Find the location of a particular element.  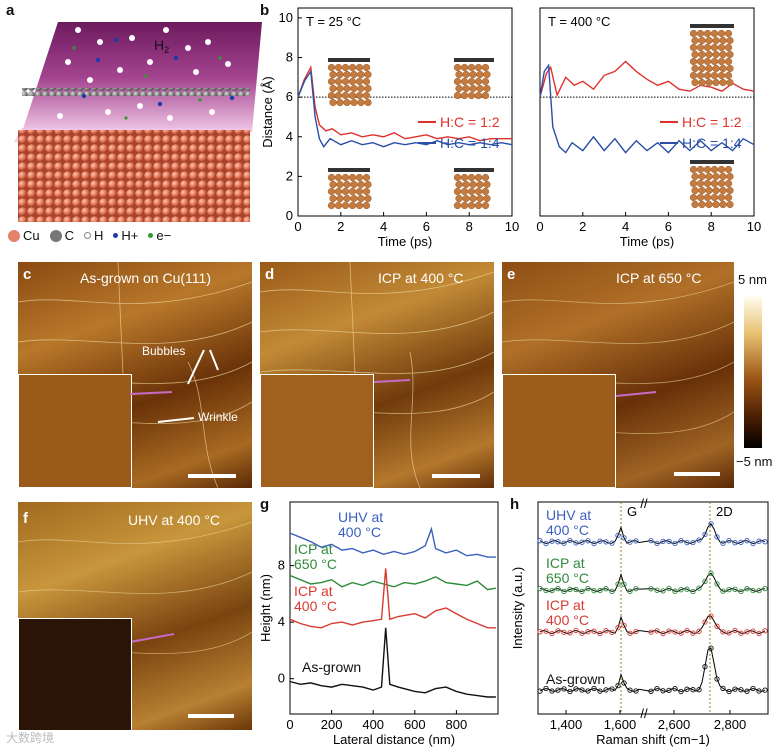

colorbar-top-label: 5 nm is located at coordinates (752, 279).